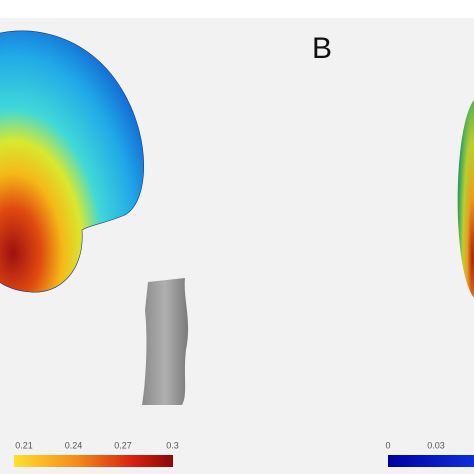  I want to click on colorbar-tick-label: 0.3, so click(172, 445).